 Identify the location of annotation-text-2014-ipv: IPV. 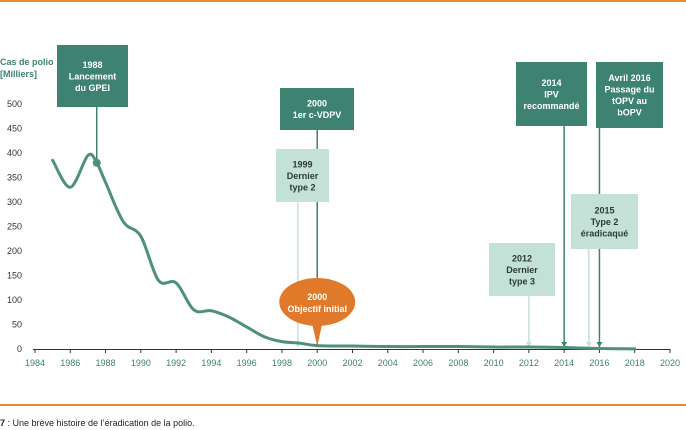
(551, 94).